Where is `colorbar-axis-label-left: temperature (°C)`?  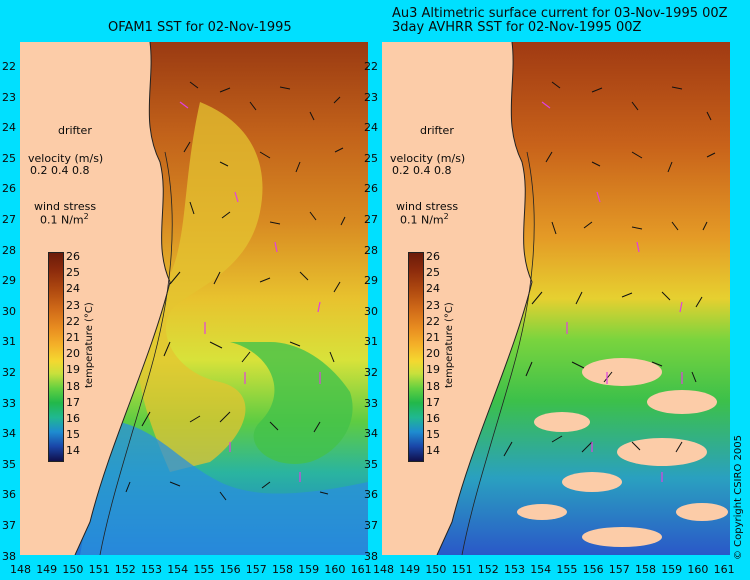 colorbar-axis-label-left: temperature (°C) is located at coordinates (89, 345).